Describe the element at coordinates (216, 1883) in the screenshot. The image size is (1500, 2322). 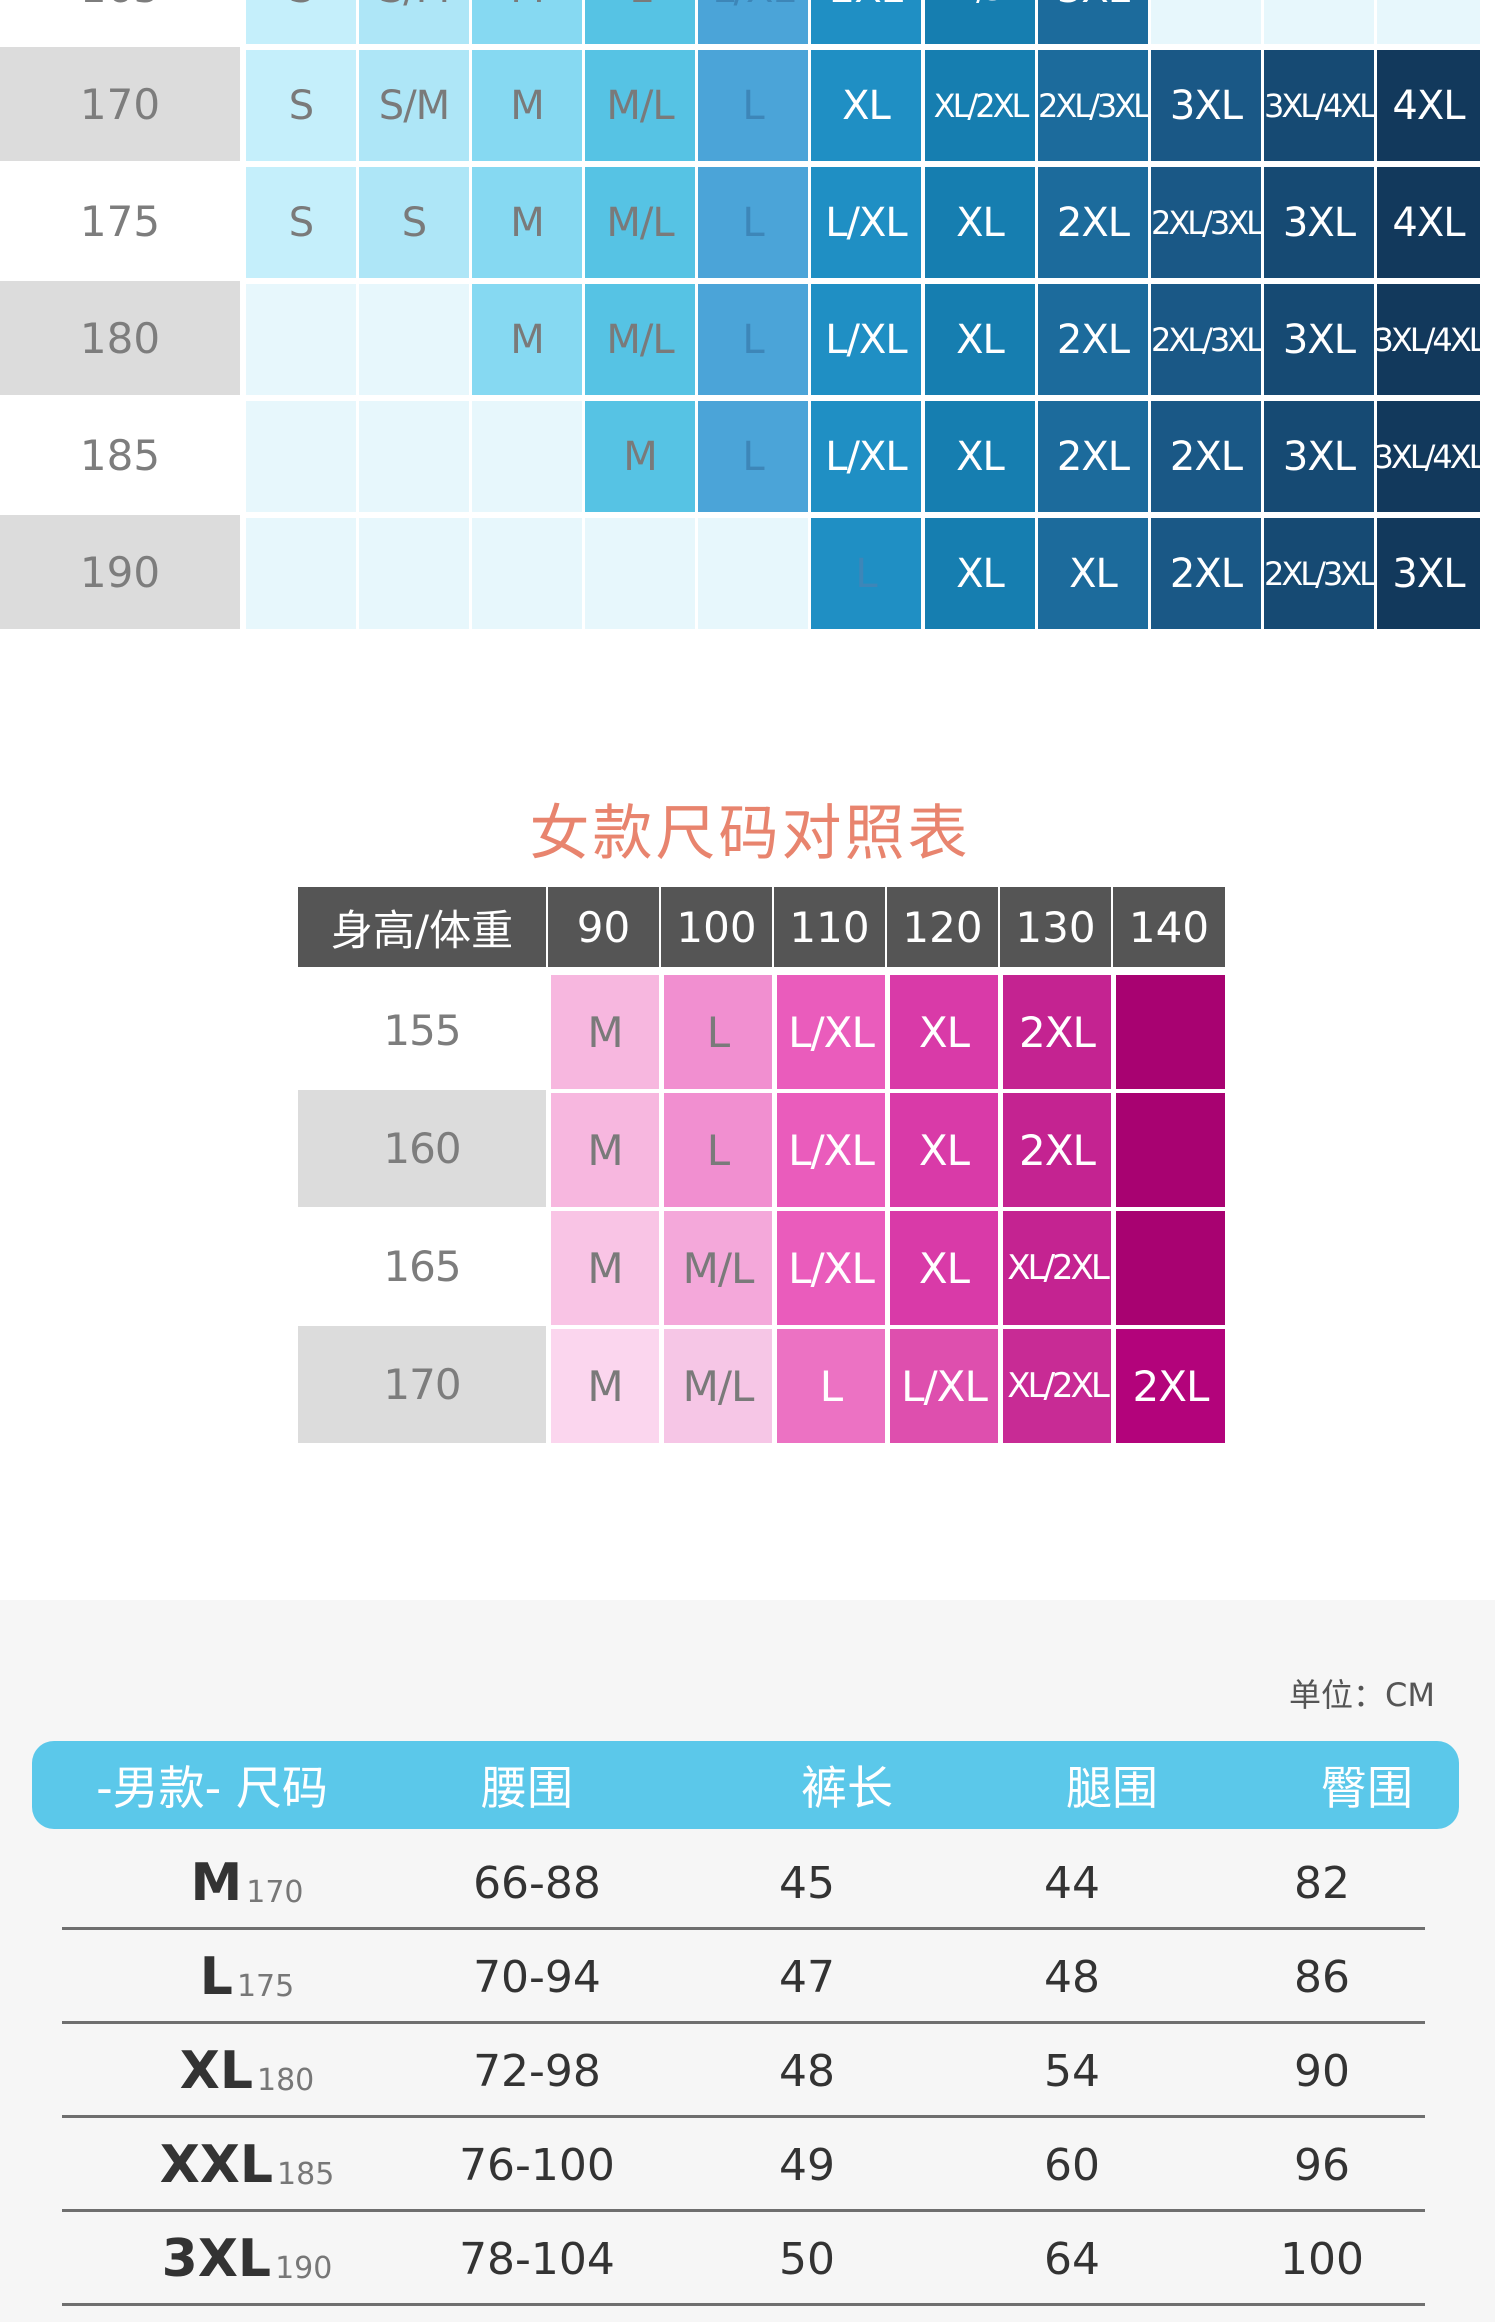
I see `pants-size-label: M` at that location.